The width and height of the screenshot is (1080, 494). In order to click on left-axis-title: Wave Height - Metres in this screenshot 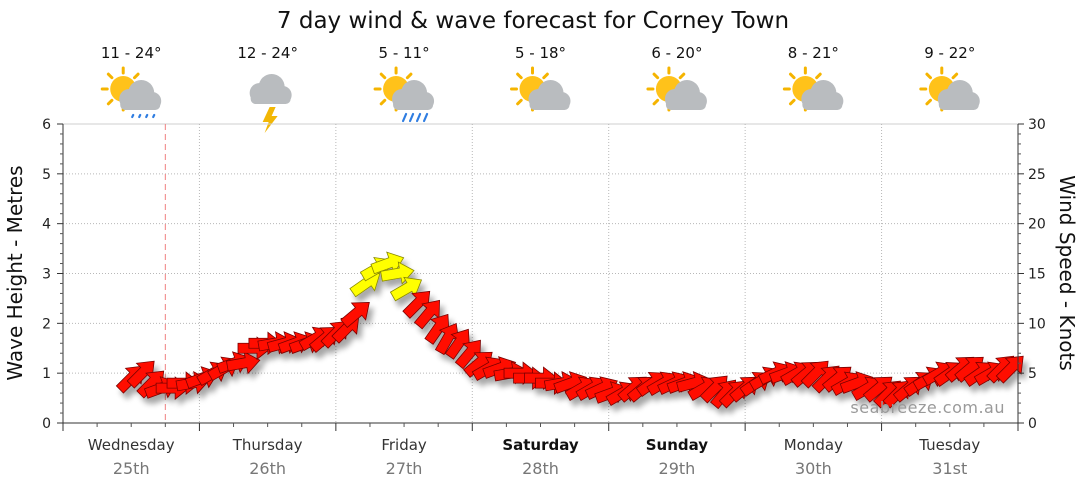, I will do `click(15, 272)`.